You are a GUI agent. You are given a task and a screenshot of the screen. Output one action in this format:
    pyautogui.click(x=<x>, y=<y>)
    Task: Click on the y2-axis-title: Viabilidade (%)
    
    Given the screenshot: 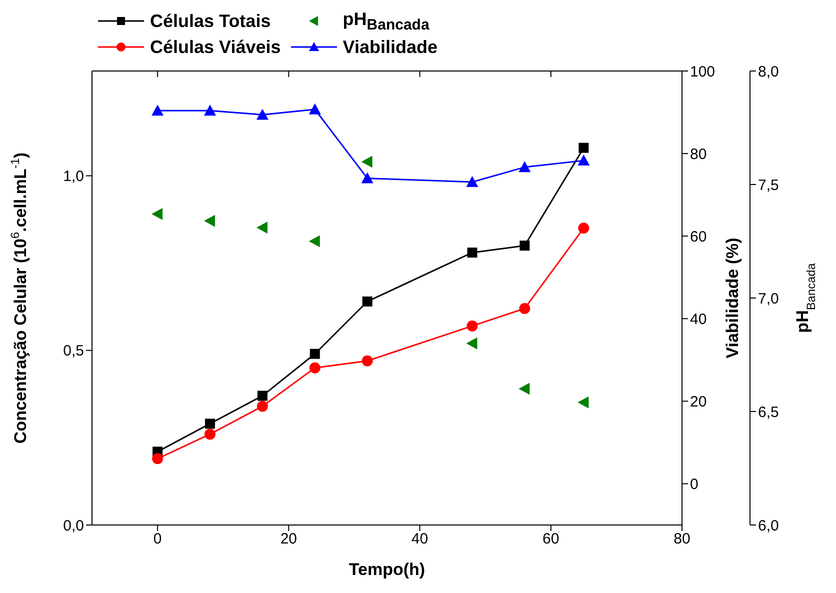 What is the action you would take?
    pyautogui.click(x=732, y=298)
    